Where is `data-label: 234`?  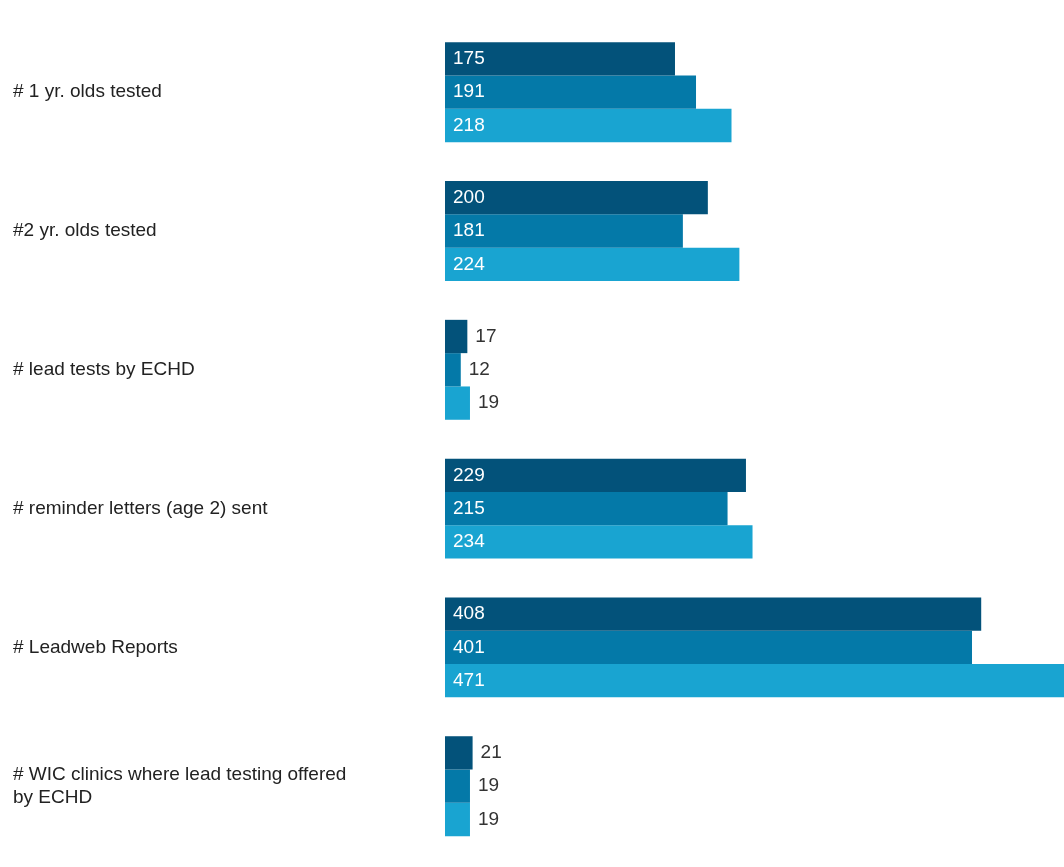 data-label: 234 is located at coordinates (469, 541).